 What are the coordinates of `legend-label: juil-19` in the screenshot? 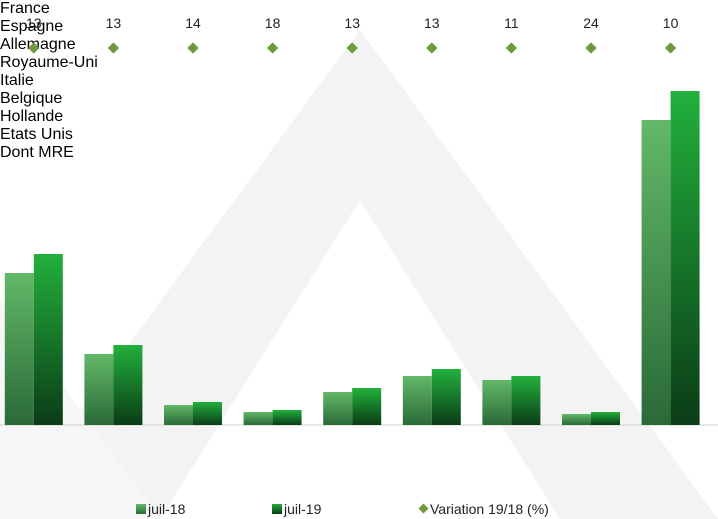 It's located at (302, 509).